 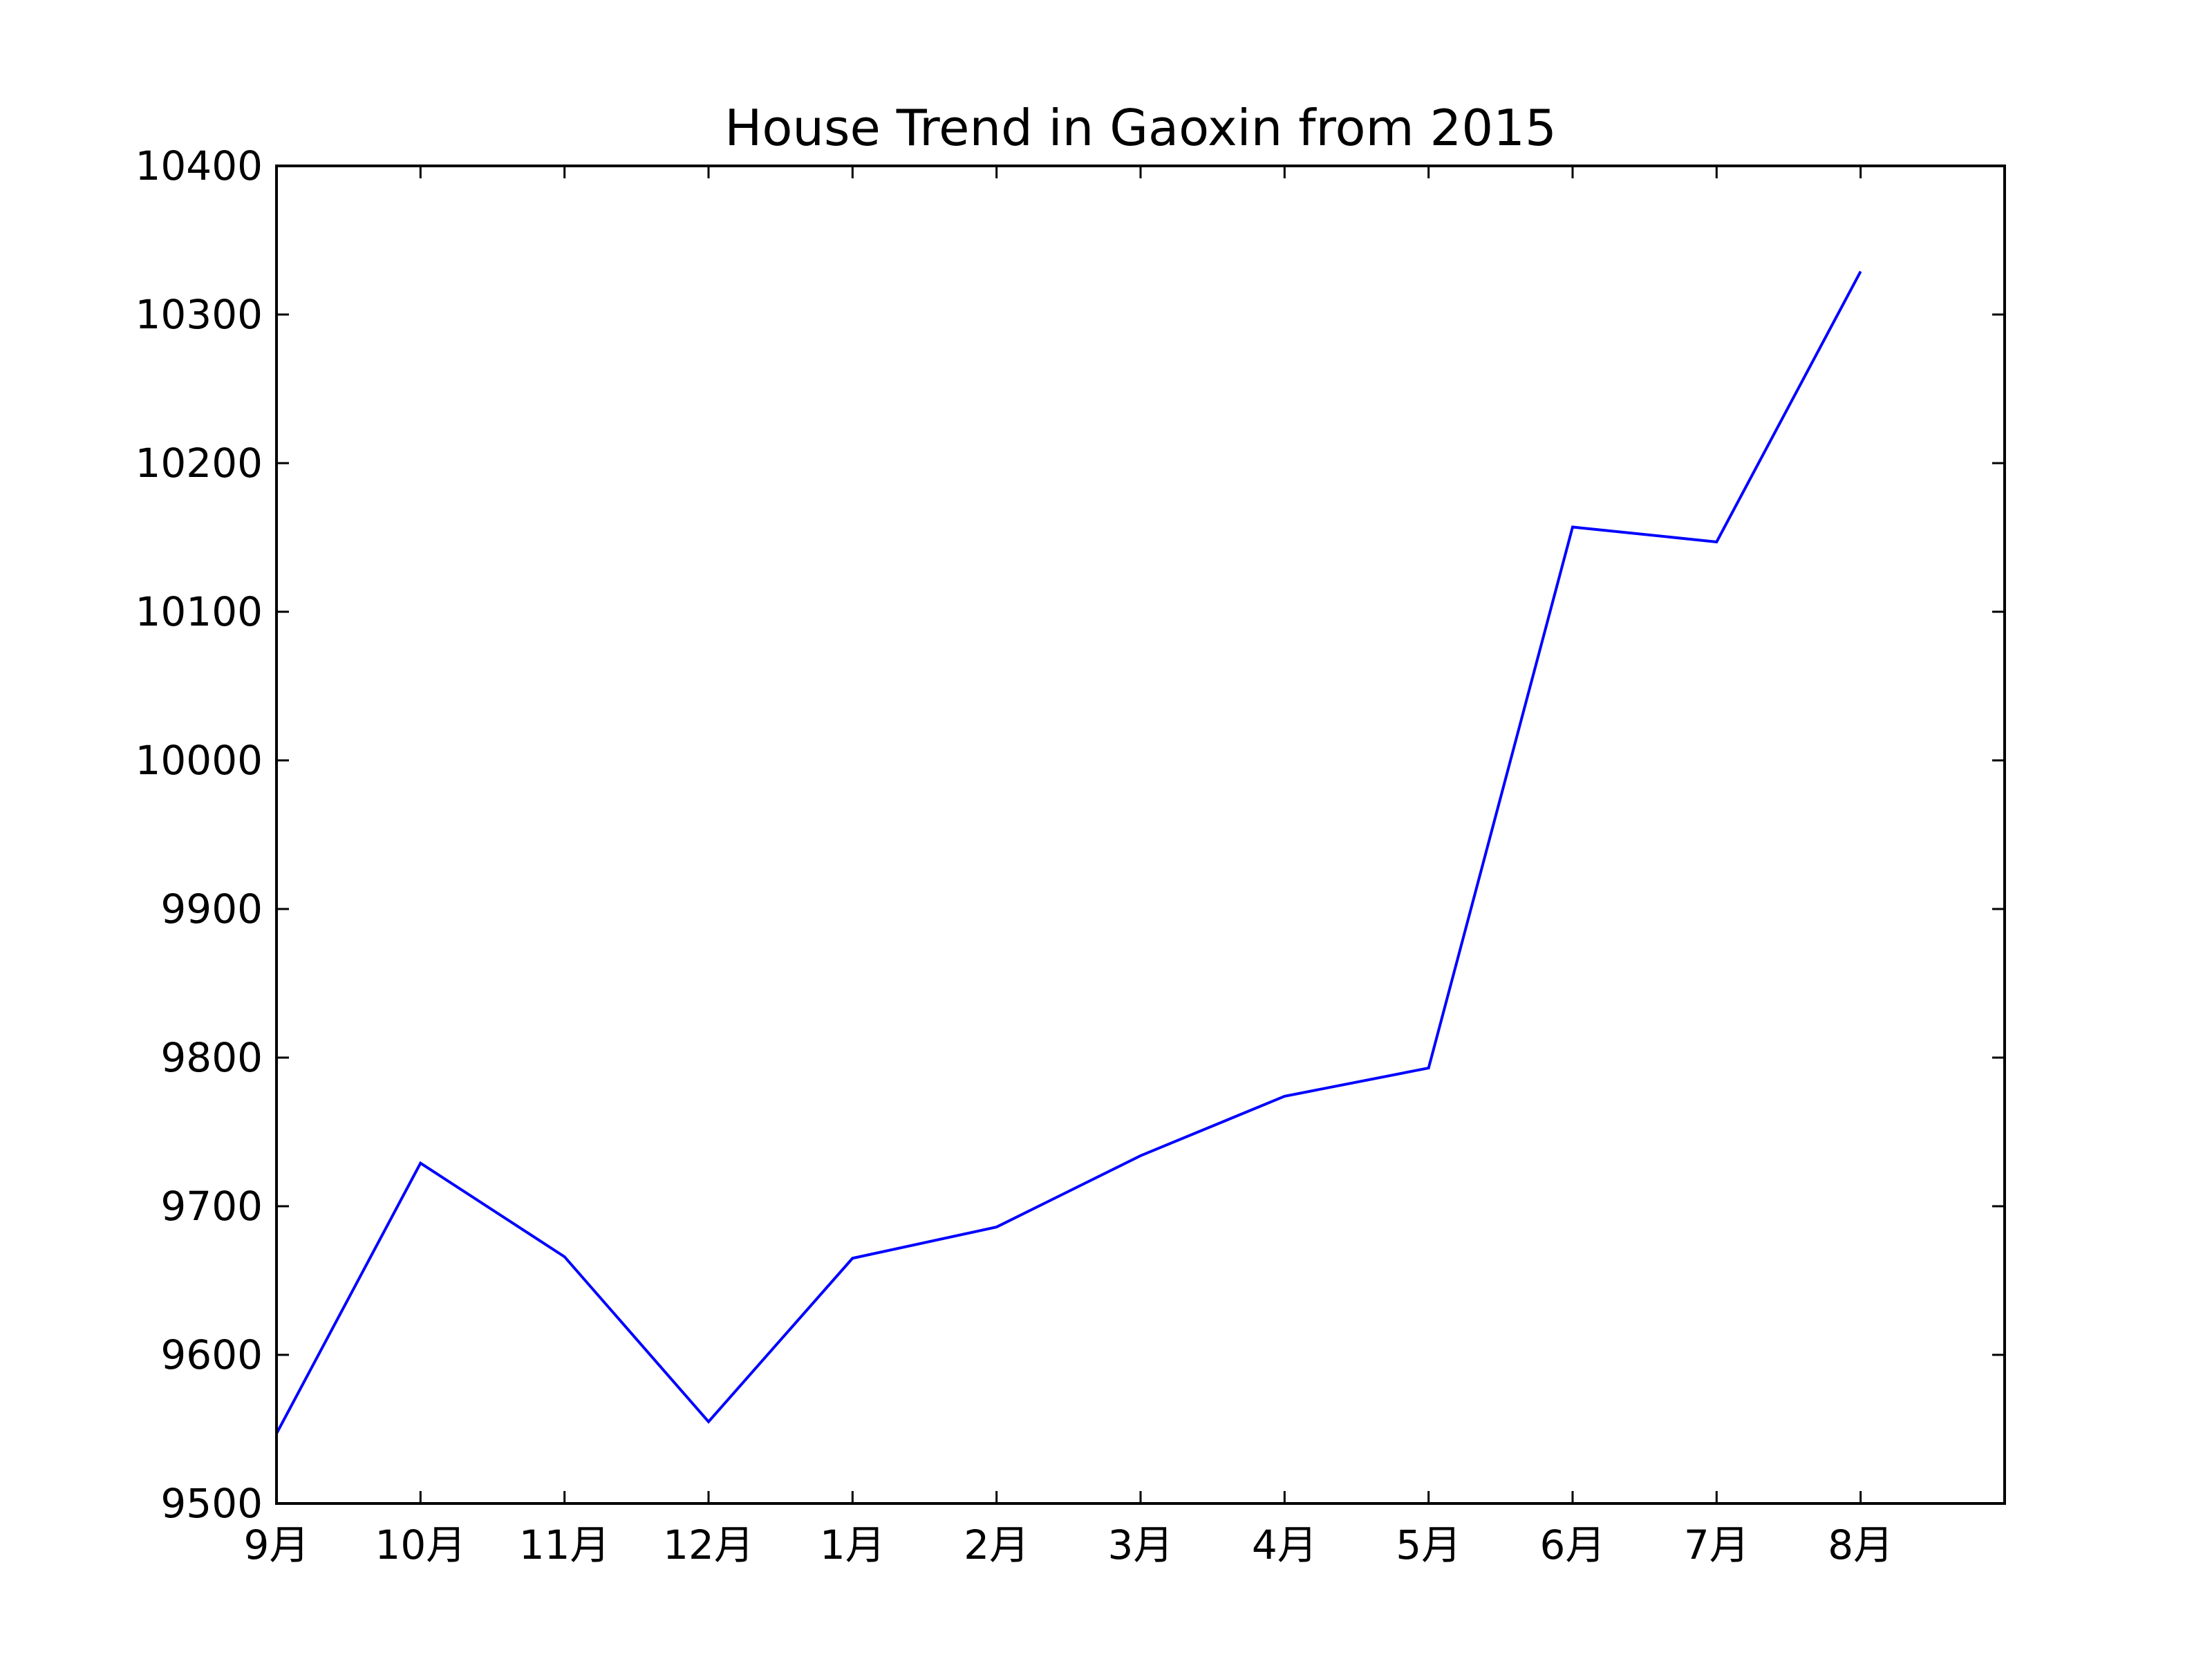 What do you see at coordinates (564, 1544) in the screenshot?
I see `x-tick-label: 11月` at bounding box center [564, 1544].